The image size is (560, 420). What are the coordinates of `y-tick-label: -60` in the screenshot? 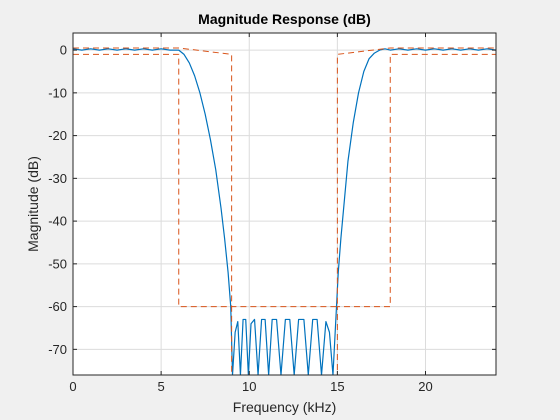 It's located at (57, 306).